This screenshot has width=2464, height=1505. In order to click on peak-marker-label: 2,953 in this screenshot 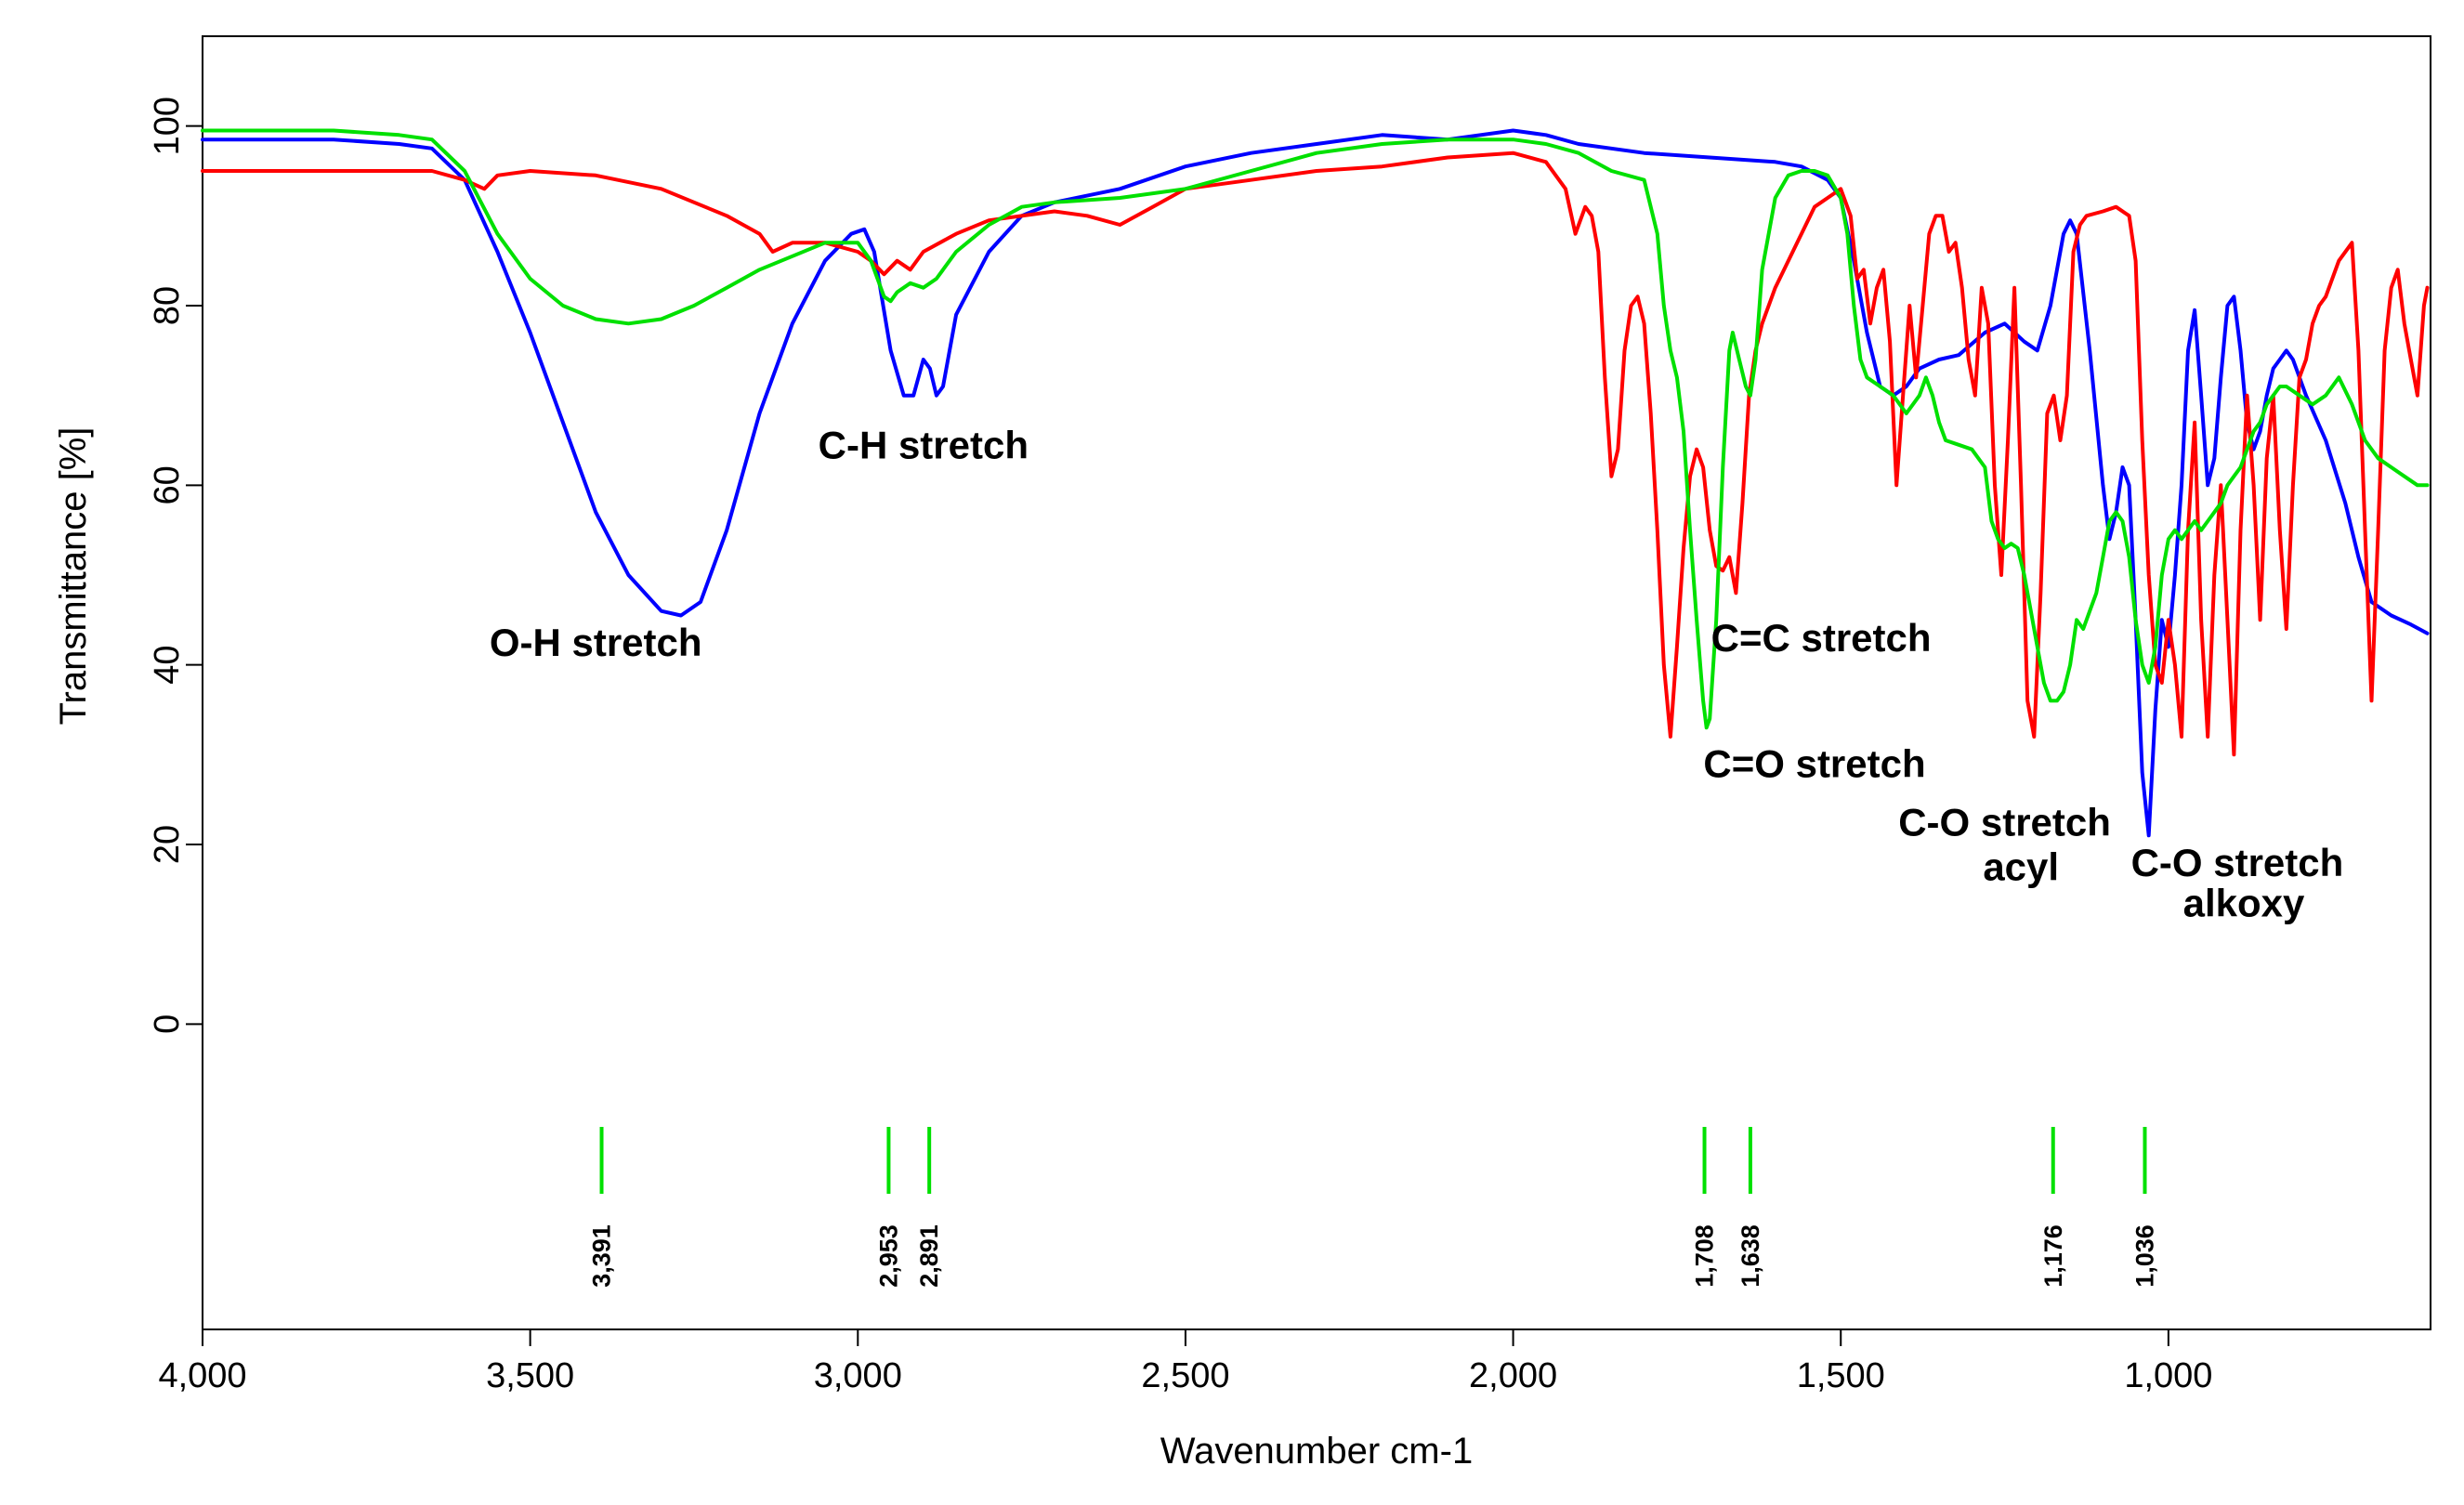, I will do `click(888, 1256)`.